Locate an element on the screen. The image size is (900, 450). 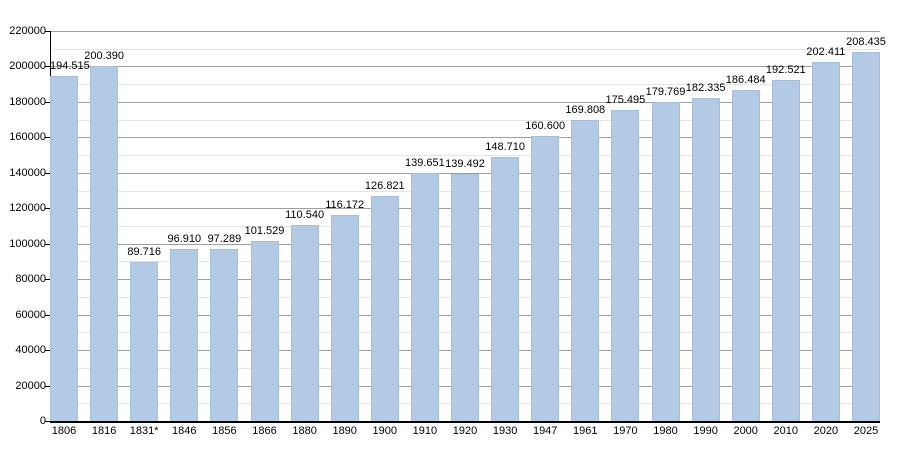
bar-1831* is located at coordinates (144, 341).